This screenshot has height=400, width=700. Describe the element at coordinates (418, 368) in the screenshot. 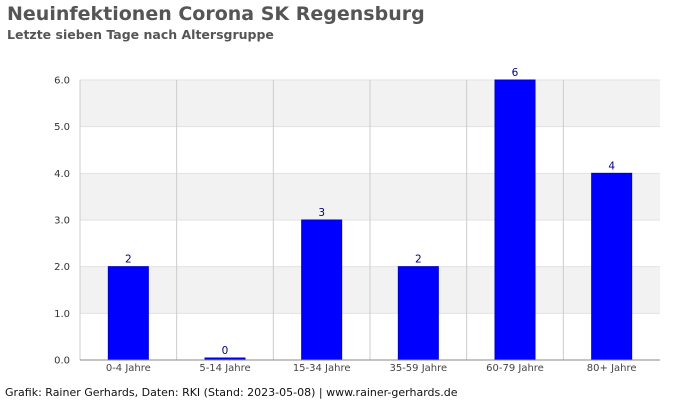

I see `x-tick-label: 35-59 Jahre` at that location.